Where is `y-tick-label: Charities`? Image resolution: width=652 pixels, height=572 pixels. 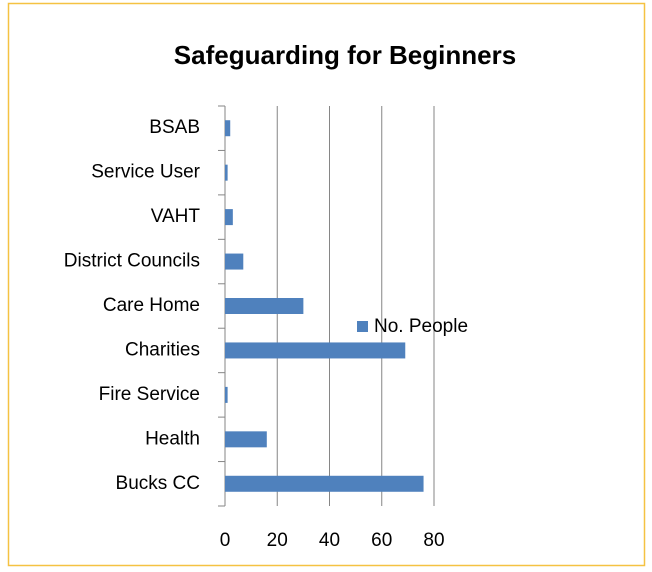
y-tick-label: Charities is located at coordinates (162, 349).